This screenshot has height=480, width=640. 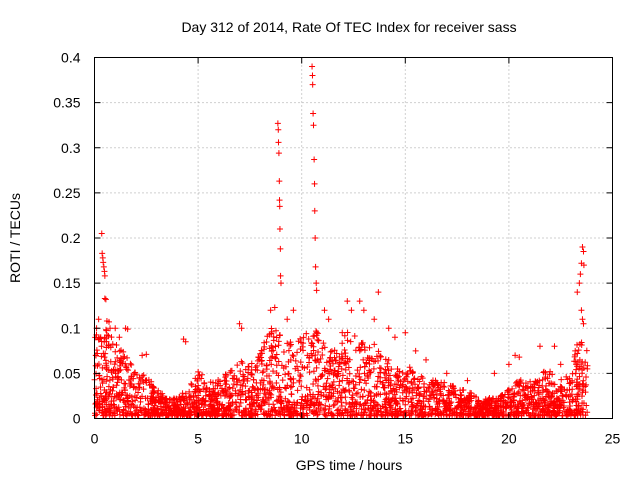 What do you see at coordinates (95, 439) in the screenshot?
I see `x-tick-label: 0` at bounding box center [95, 439].